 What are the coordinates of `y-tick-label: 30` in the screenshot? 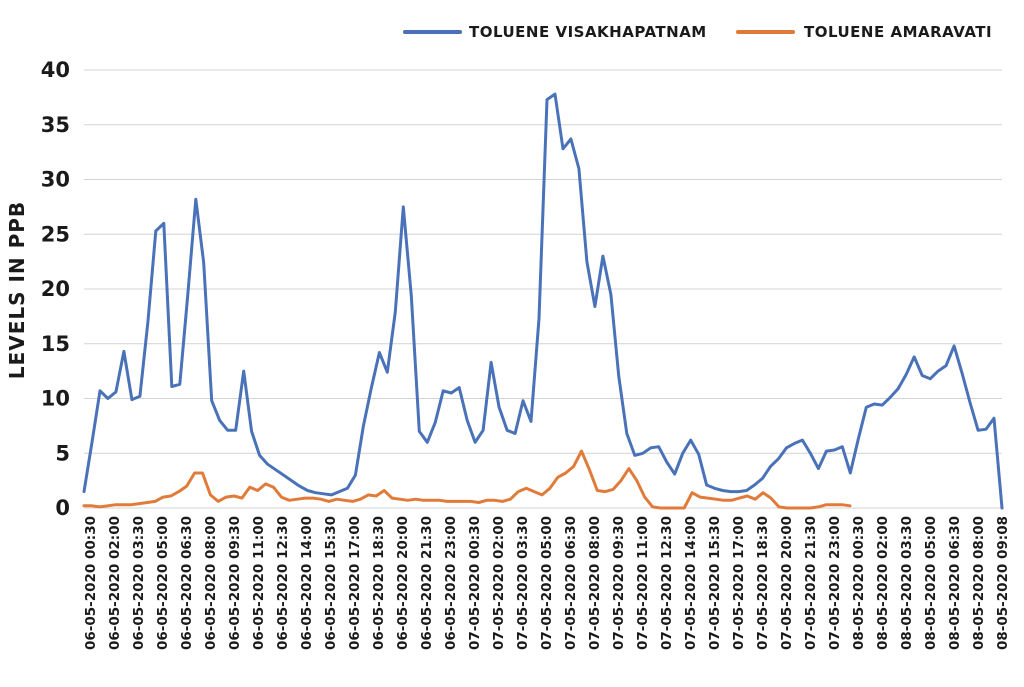 It's located at (55, 180).